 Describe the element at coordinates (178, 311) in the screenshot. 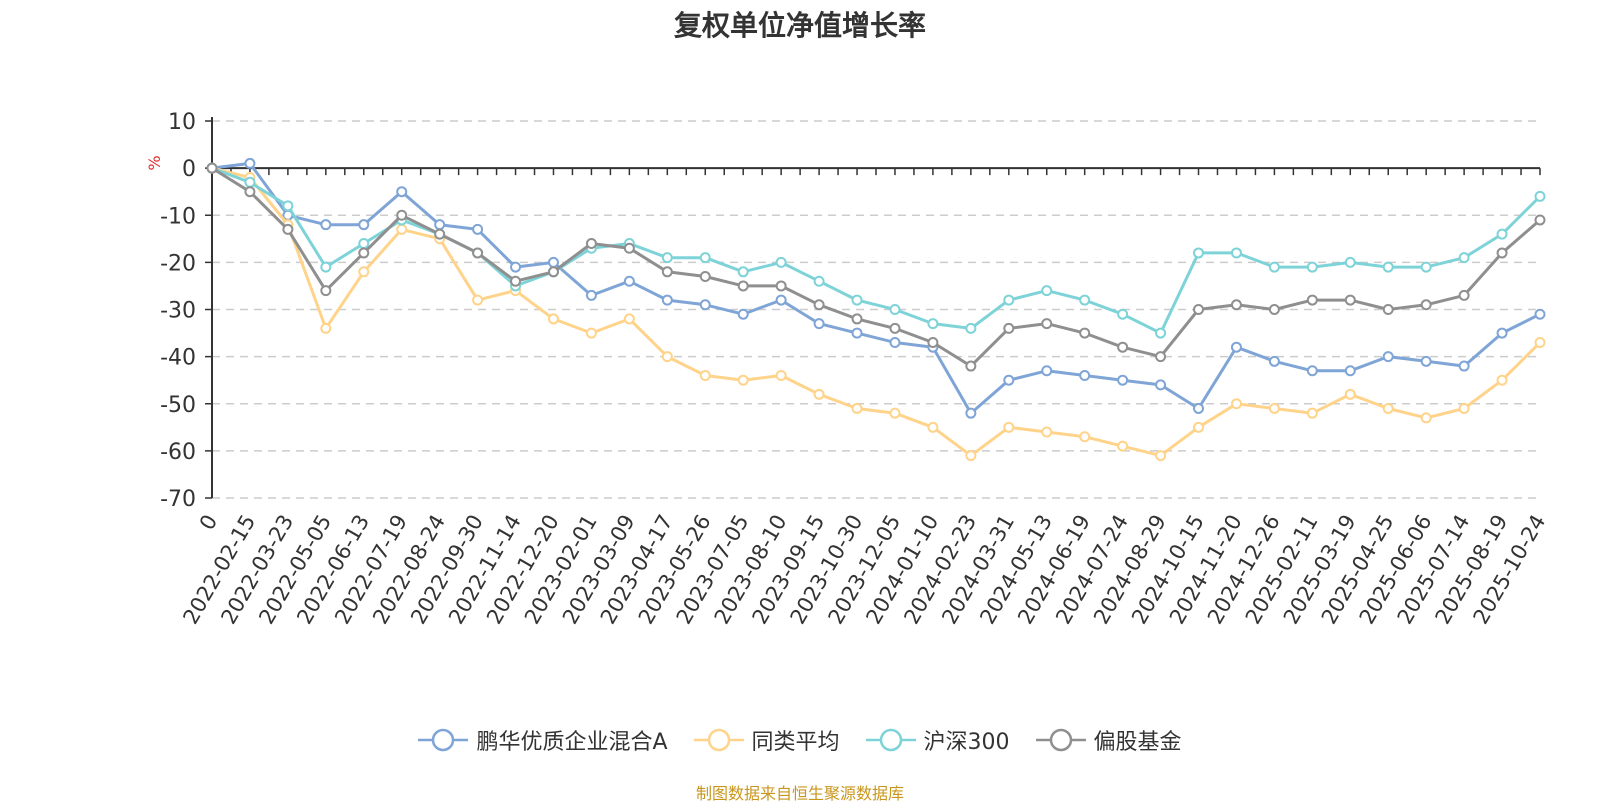

I see `y-tick-label: -30` at that location.